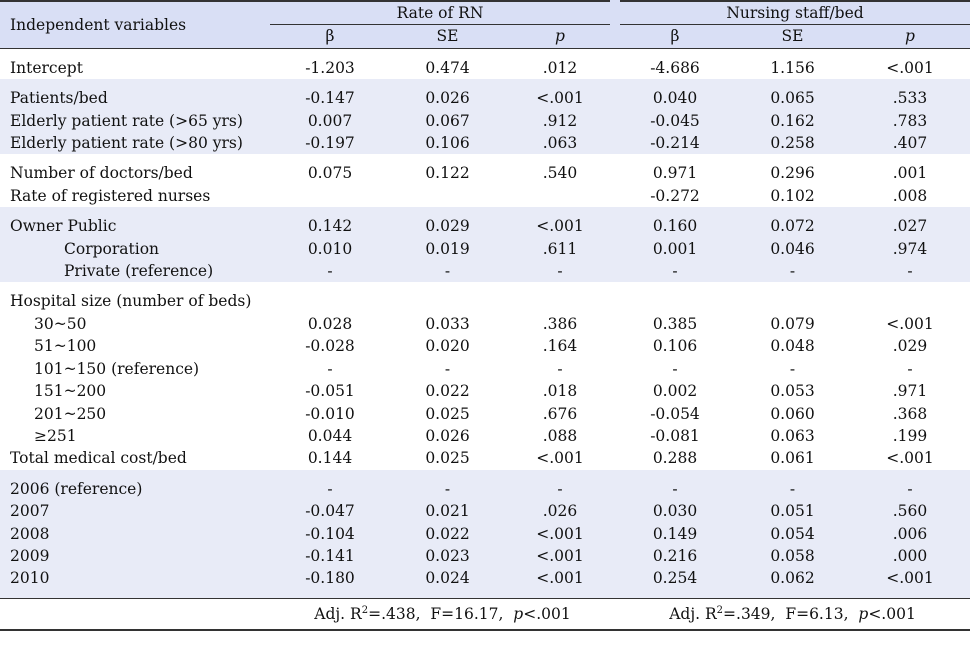 This screenshot has width=970, height=672. I want to click on row-label: Patients/bed, so click(59, 98).